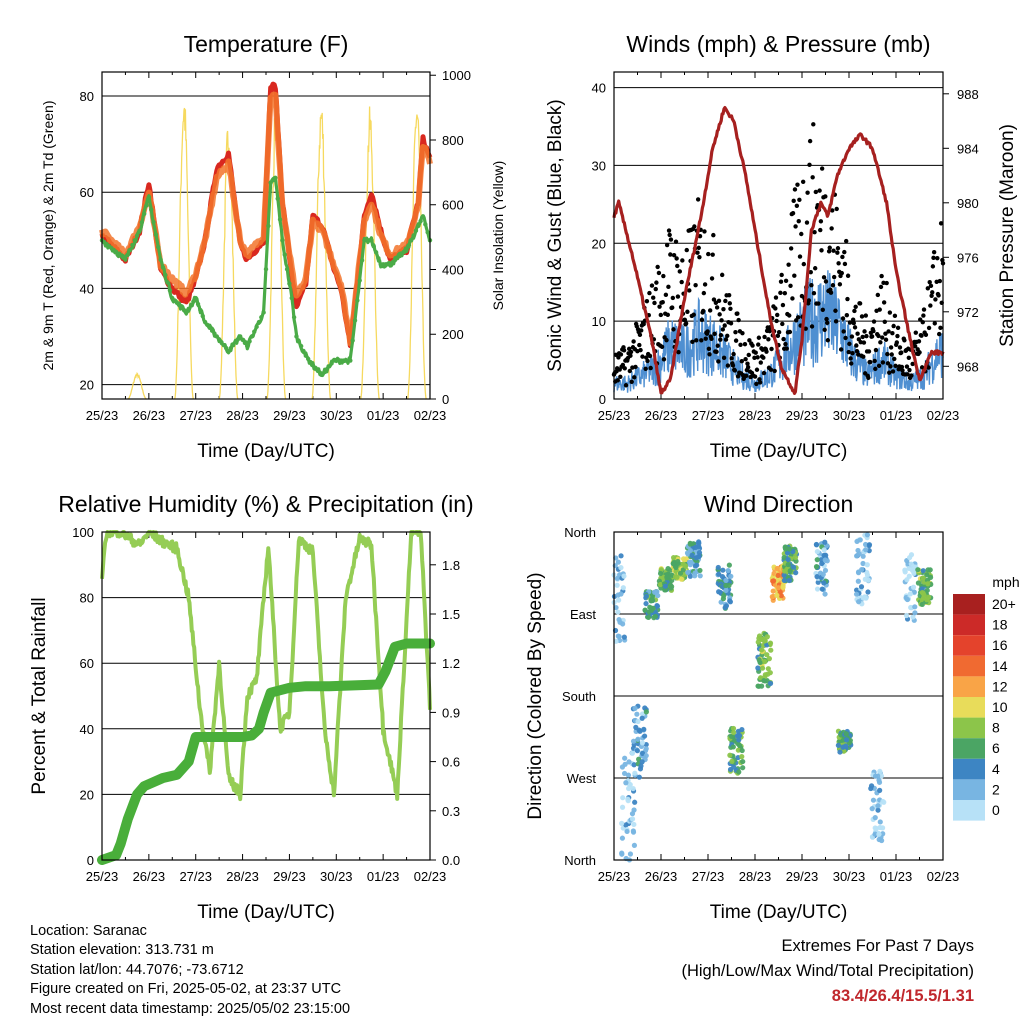 Image resolution: width=1024 pixels, height=1024 pixels. What do you see at coordinates (87, 288) in the screenshot?
I see `y-tick-label: 40` at bounding box center [87, 288].